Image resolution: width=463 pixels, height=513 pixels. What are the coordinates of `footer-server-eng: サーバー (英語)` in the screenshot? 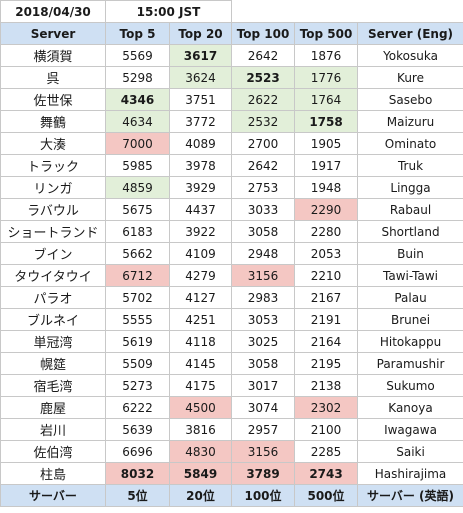 It's located at (410, 495).